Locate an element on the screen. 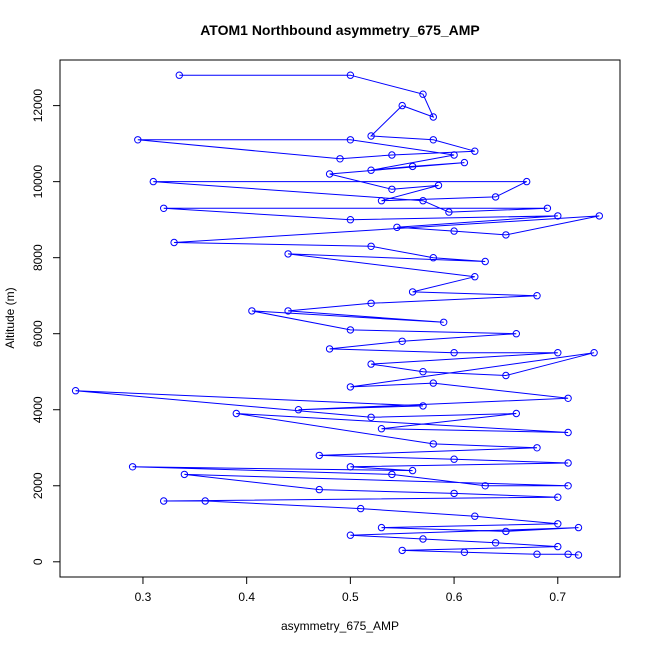 This screenshot has height=650, width=650. y-tick-label: 2000 is located at coordinates (38, 485).